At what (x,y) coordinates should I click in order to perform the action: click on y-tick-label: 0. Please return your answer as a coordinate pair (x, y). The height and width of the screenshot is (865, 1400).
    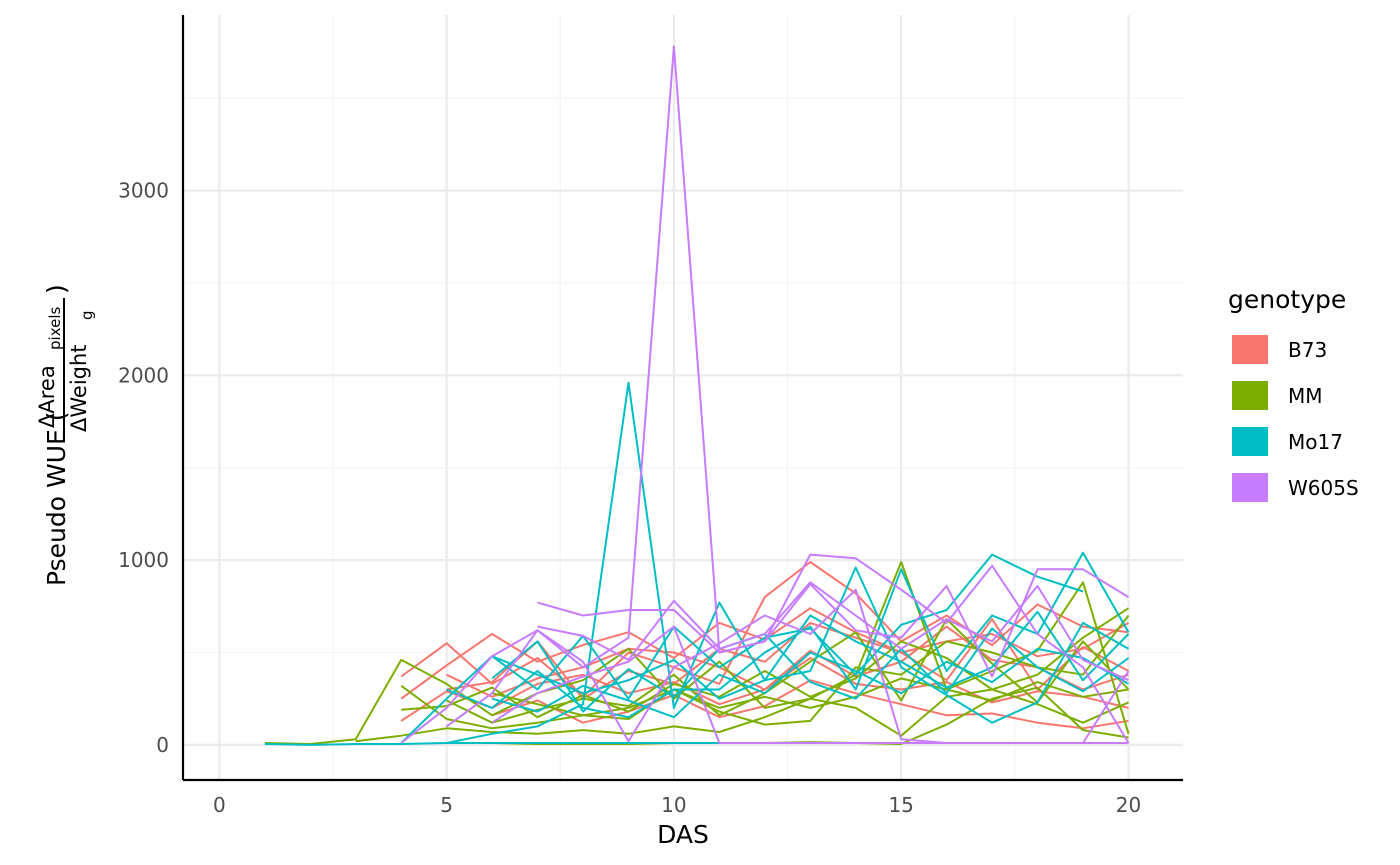
    Looking at the image, I should click on (162, 745).